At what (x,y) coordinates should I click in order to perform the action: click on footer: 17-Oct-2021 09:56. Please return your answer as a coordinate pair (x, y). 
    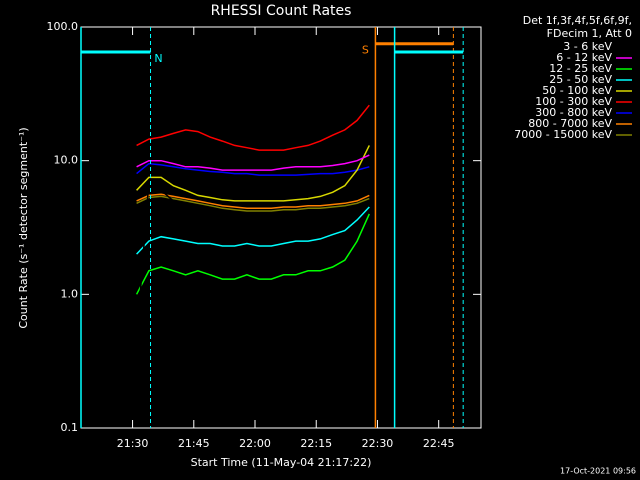
    Looking at the image, I should click on (598, 471).